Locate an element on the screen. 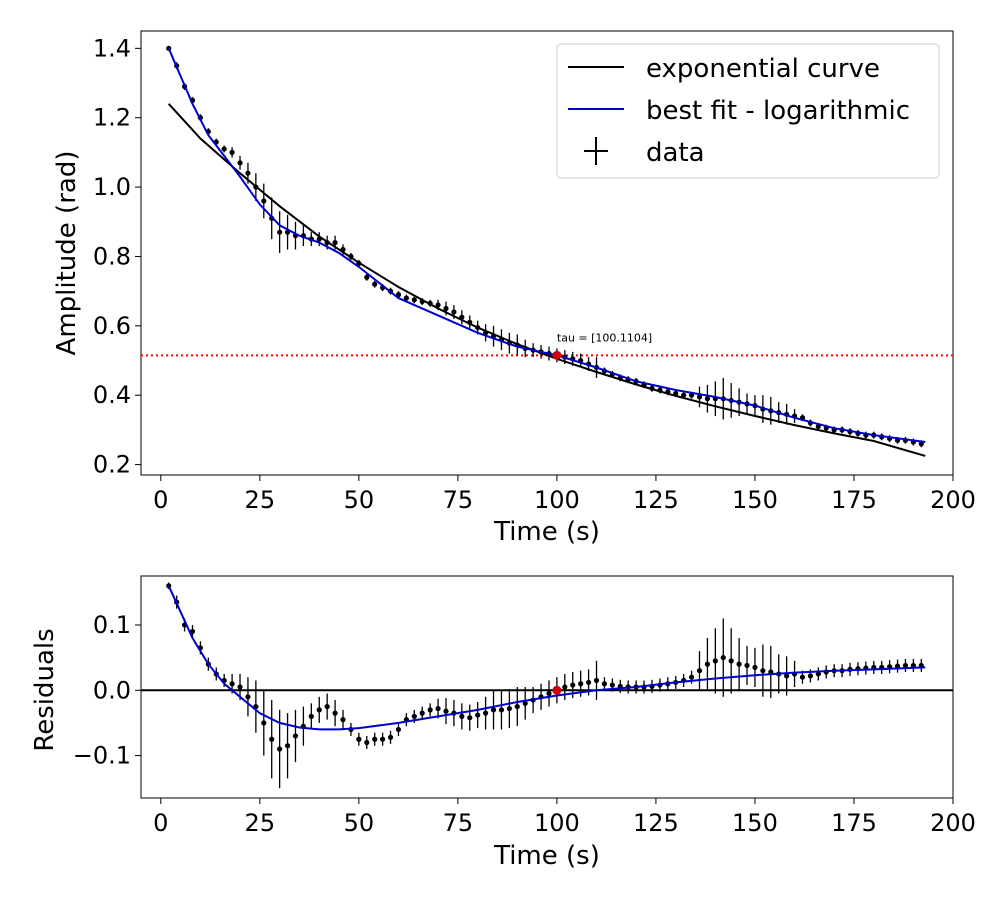  residuals-x-ticks: 0 25 50 75 100 125 150 175 200 is located at coordinates (564, 817).